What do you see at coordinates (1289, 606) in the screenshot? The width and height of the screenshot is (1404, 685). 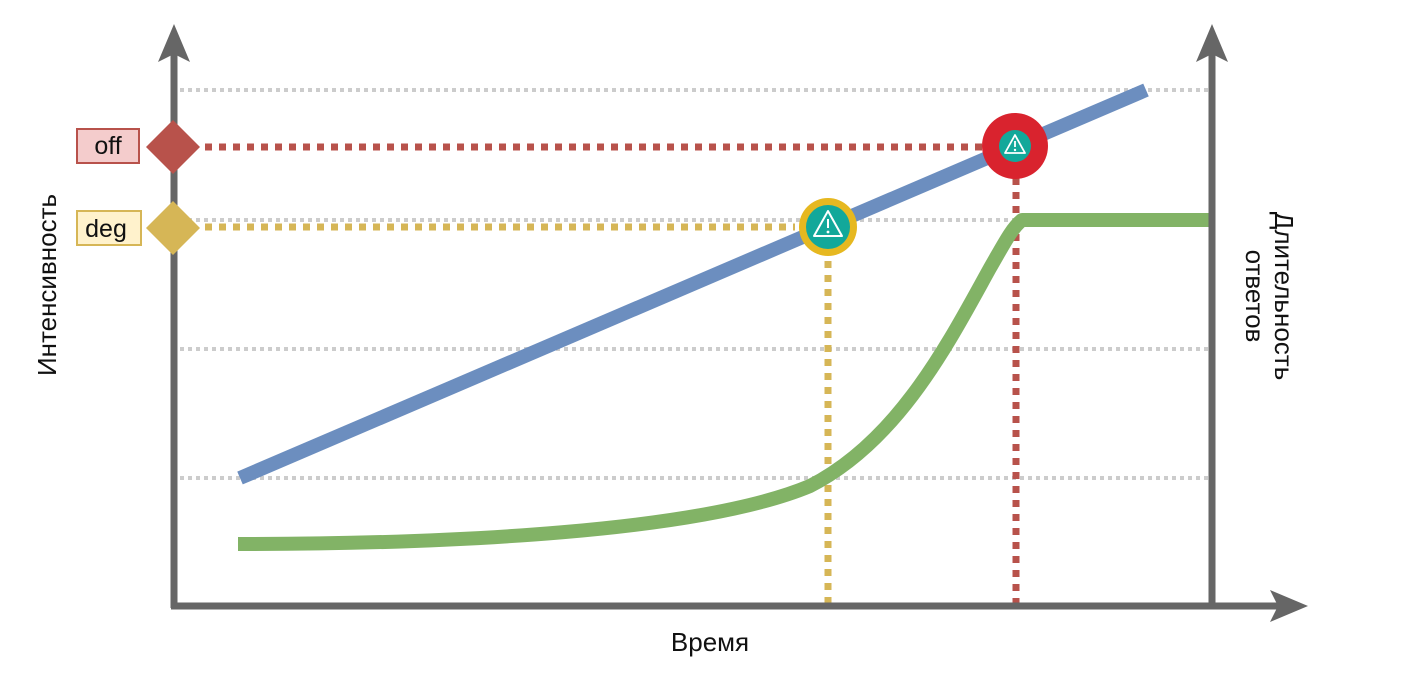 I see `x-axis-arrowhead` at bounding box center [1289, 606].